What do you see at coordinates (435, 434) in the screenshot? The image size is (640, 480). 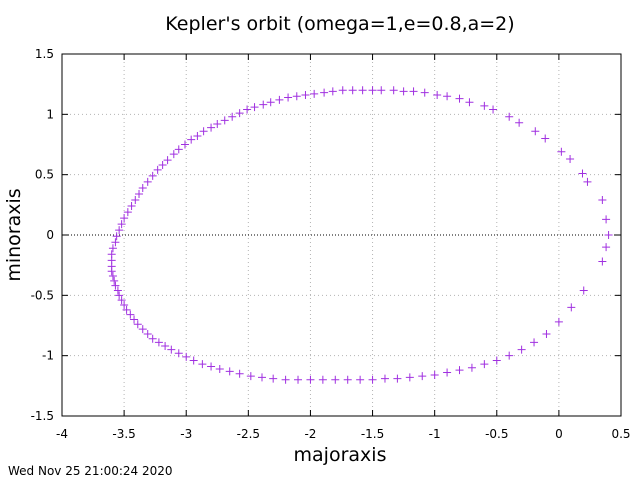 I see `x-tick-label: -1` at bounding box center [435, 434].